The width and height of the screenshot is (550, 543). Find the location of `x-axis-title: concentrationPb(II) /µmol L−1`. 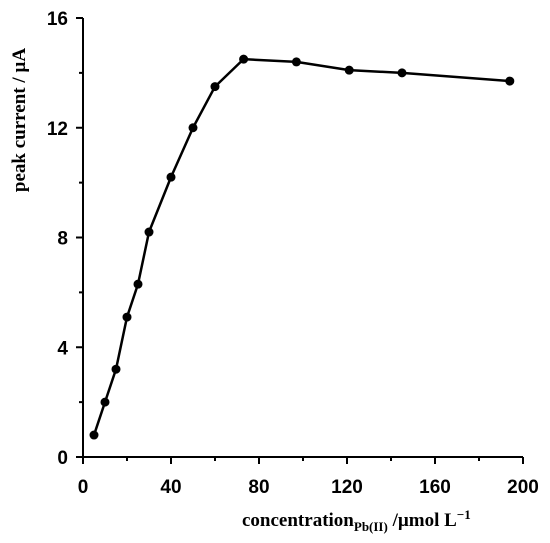

x-axis-title: concentrationPb(II) /µmol L−1 is located at coordinates (356, 520).